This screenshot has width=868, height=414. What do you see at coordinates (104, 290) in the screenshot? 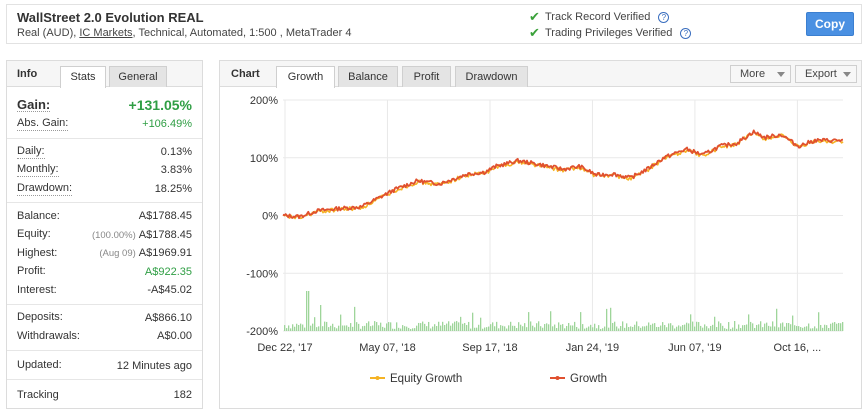
I see `interest-row: Interest: -A$45.02` at bounding box center [104, 290].